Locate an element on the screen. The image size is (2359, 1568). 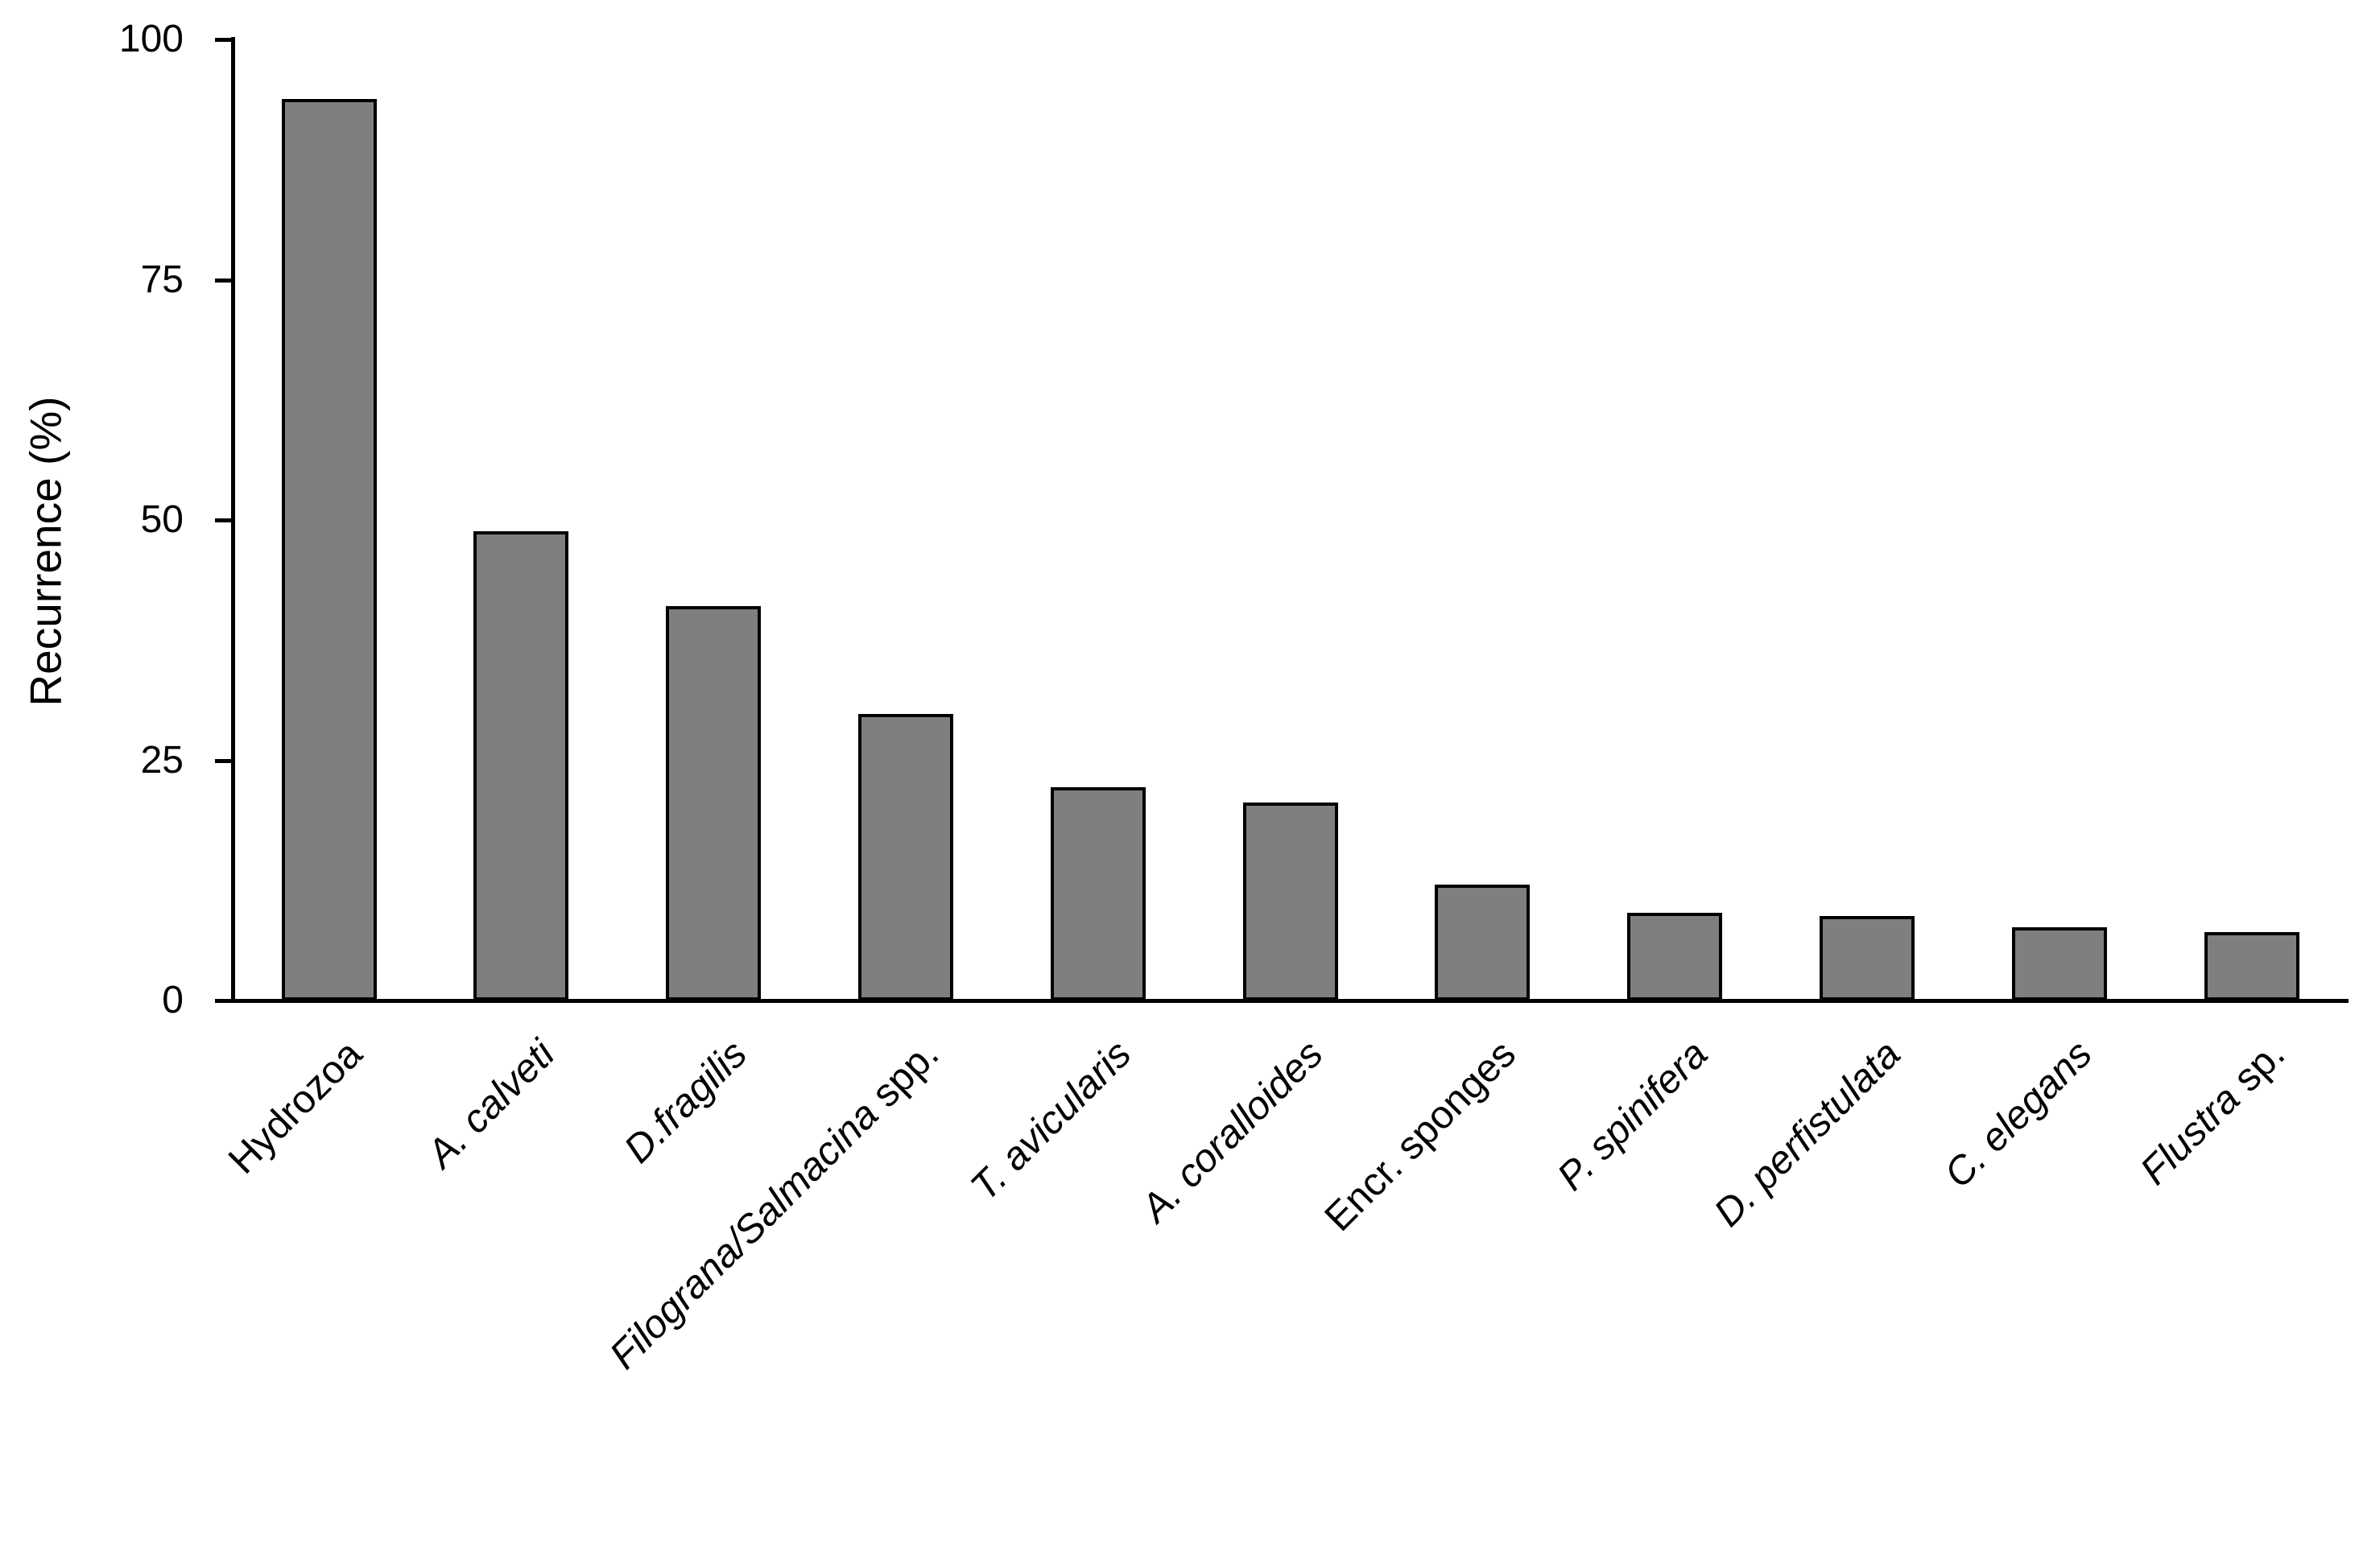
y-tick-label: 50 is located at coordinates (162, 520).